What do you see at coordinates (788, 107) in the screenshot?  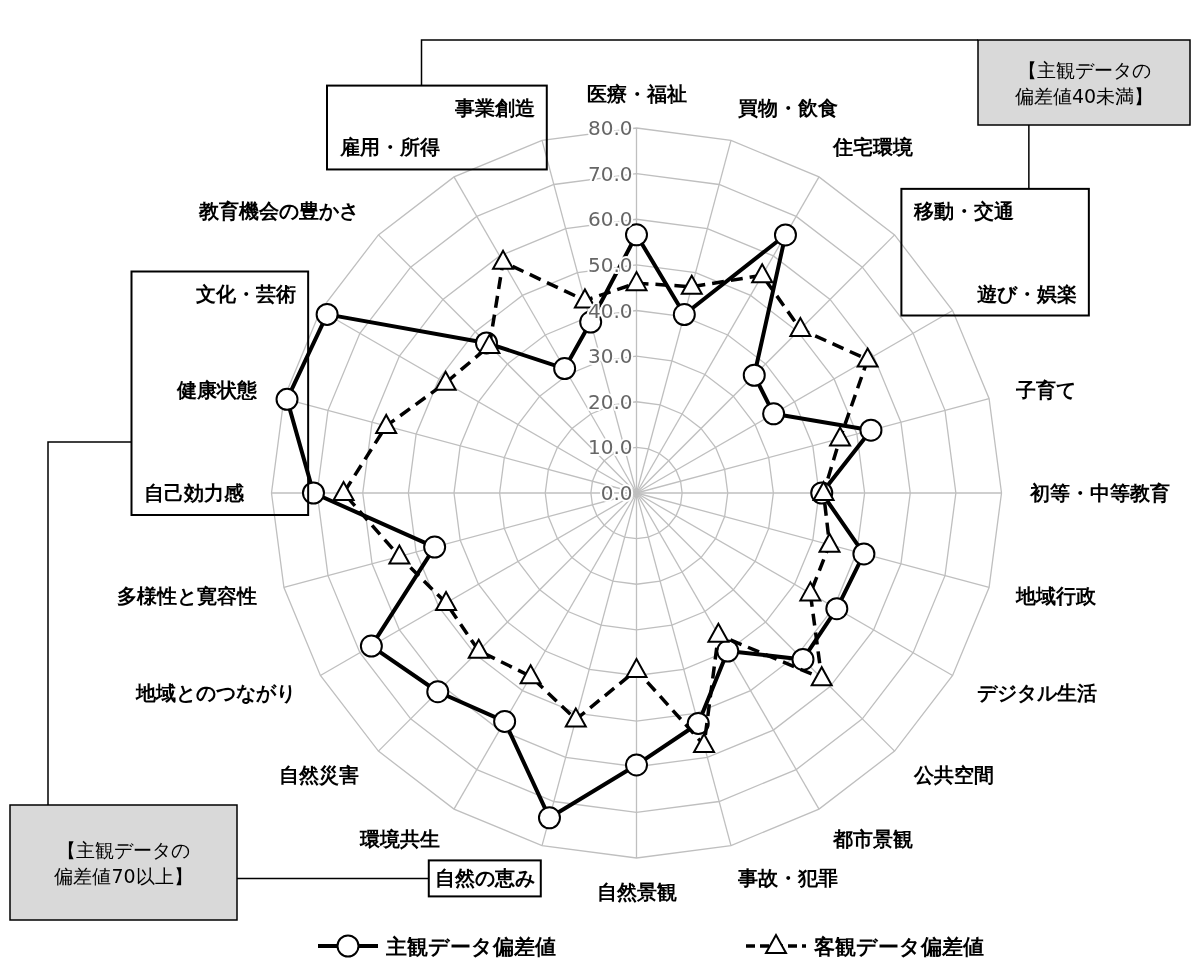 I see `spoke-label: 買物・飲食` at bounding box center [788, 107].